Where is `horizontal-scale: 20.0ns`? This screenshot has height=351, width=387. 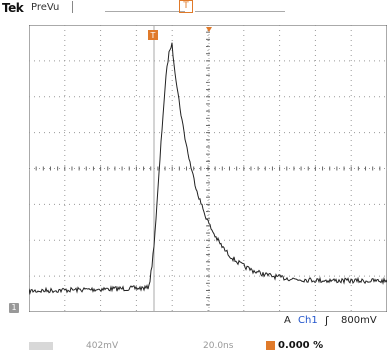
horizontal-scale: 20.0ns is located at coordinates (218, 346).